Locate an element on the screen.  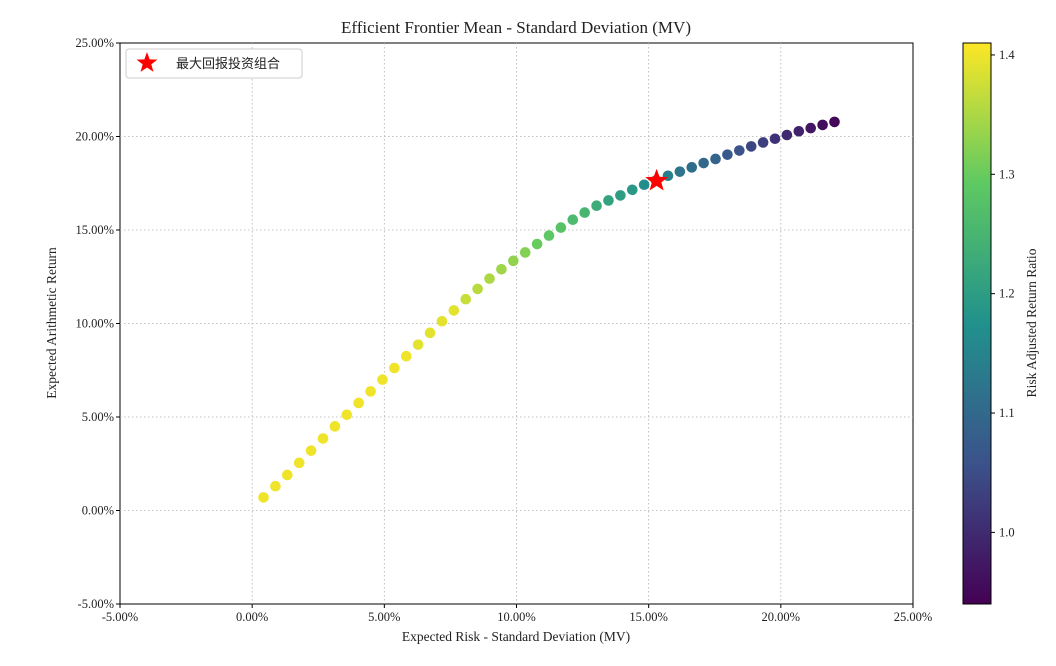
colorbar-label: Risk Adjusted Return Ratio is located at coordinates (1031, 322).